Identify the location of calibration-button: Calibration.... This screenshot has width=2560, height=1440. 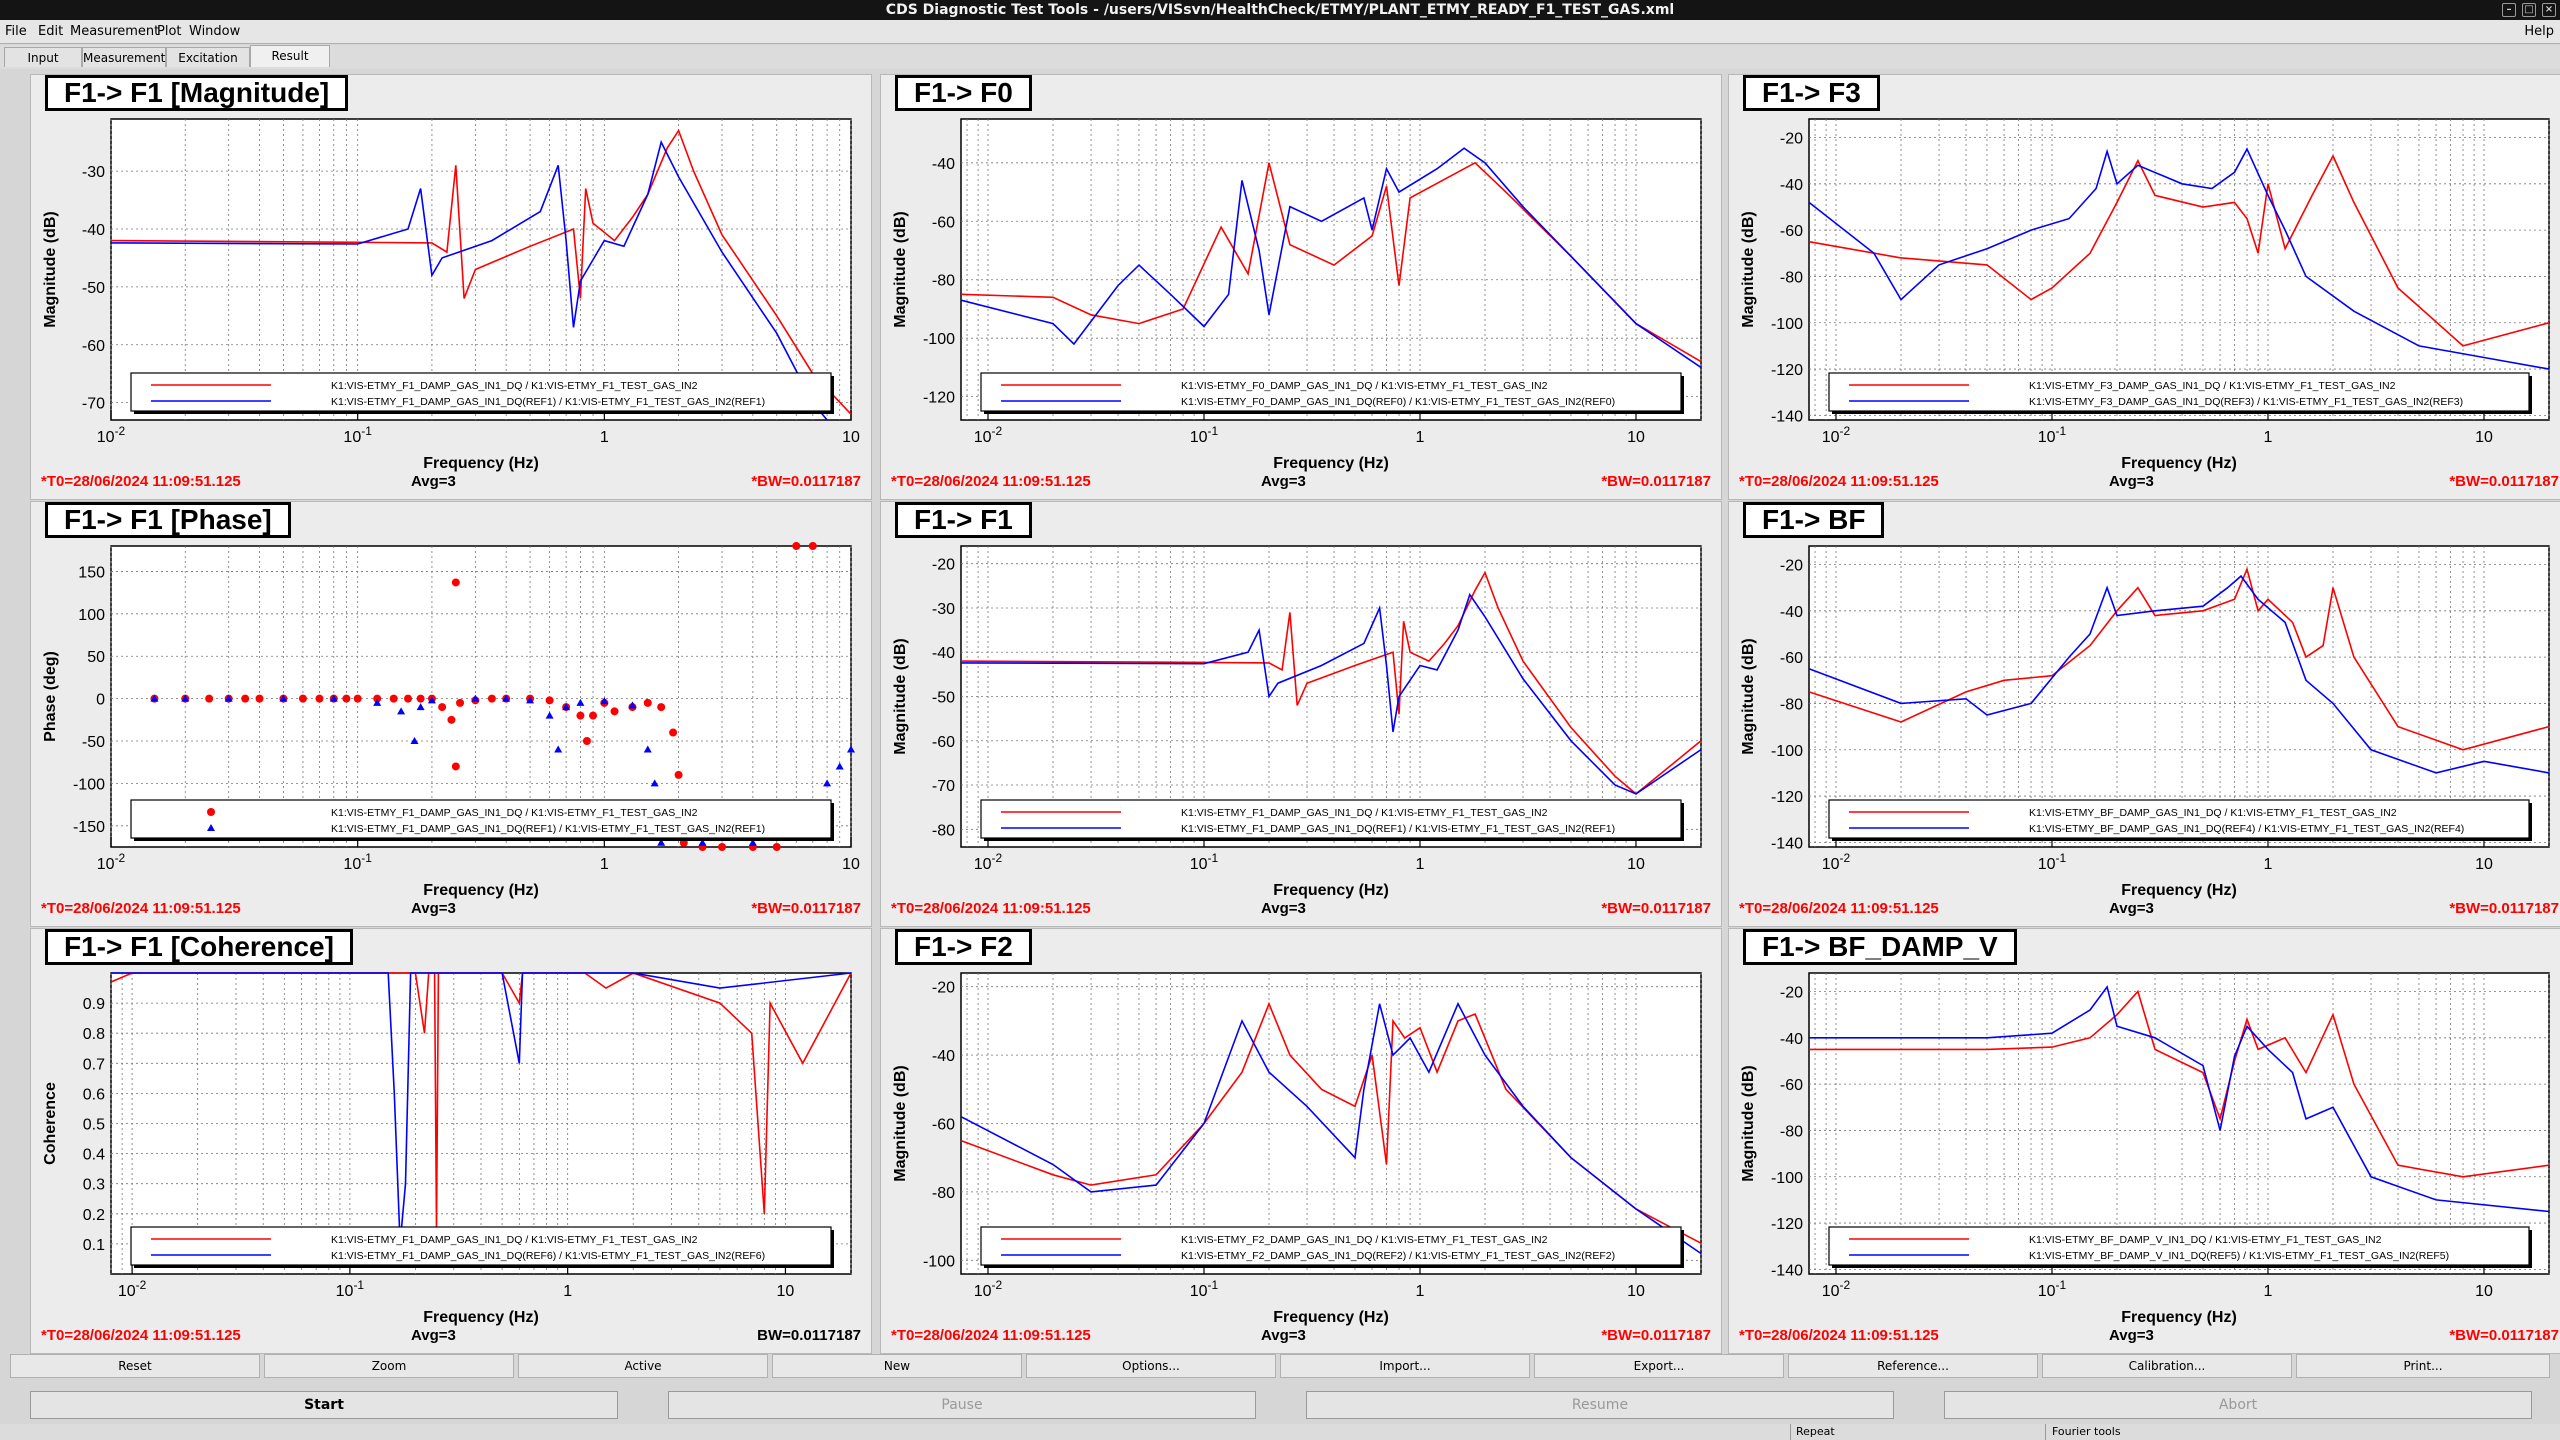
(2167, 1366).